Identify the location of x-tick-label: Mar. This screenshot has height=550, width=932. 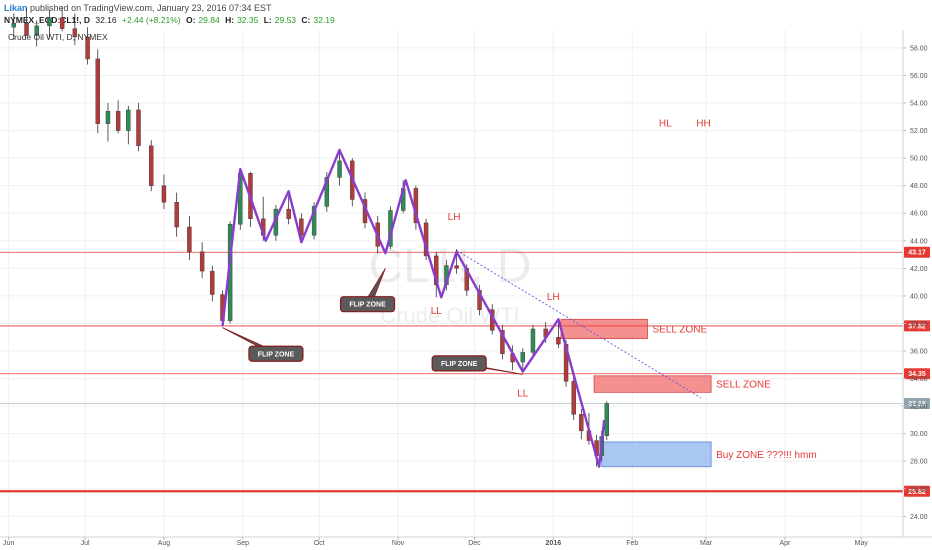
(706, 543).